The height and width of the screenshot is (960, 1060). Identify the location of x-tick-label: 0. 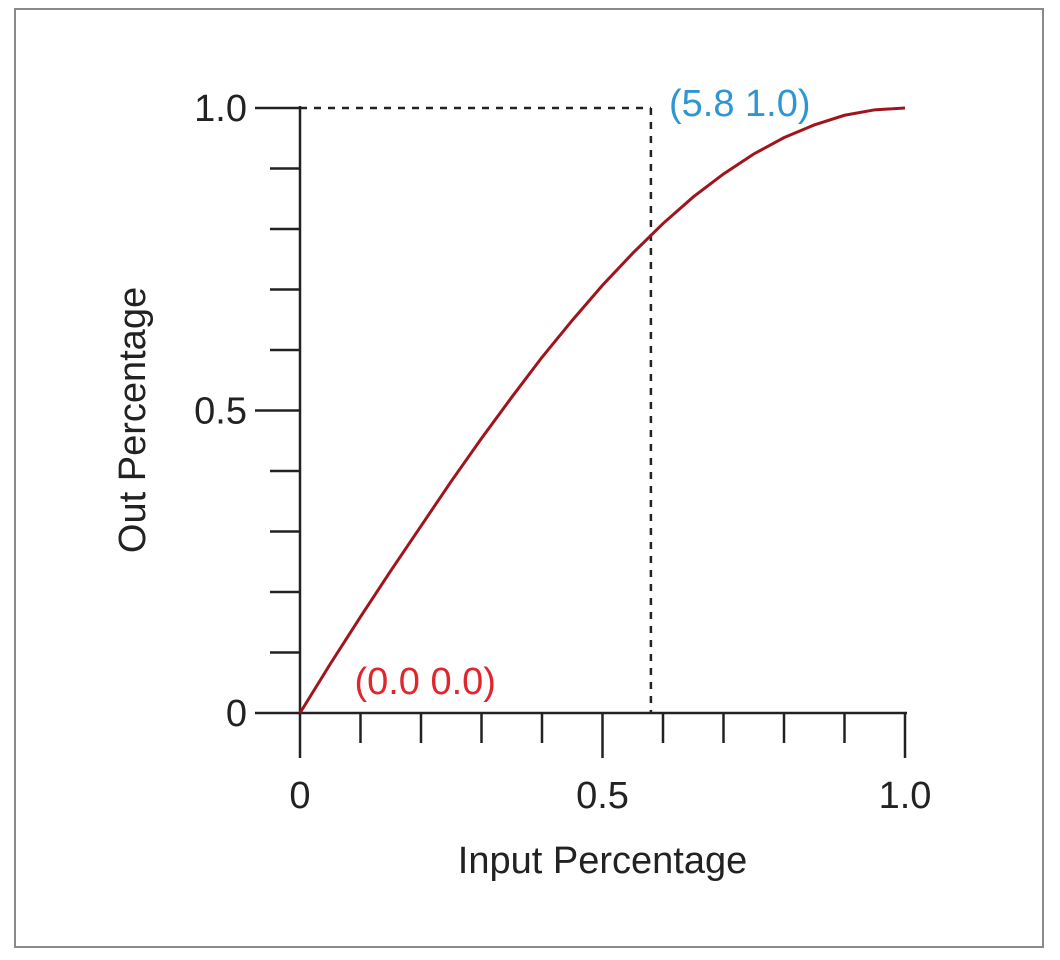
(299, 796).